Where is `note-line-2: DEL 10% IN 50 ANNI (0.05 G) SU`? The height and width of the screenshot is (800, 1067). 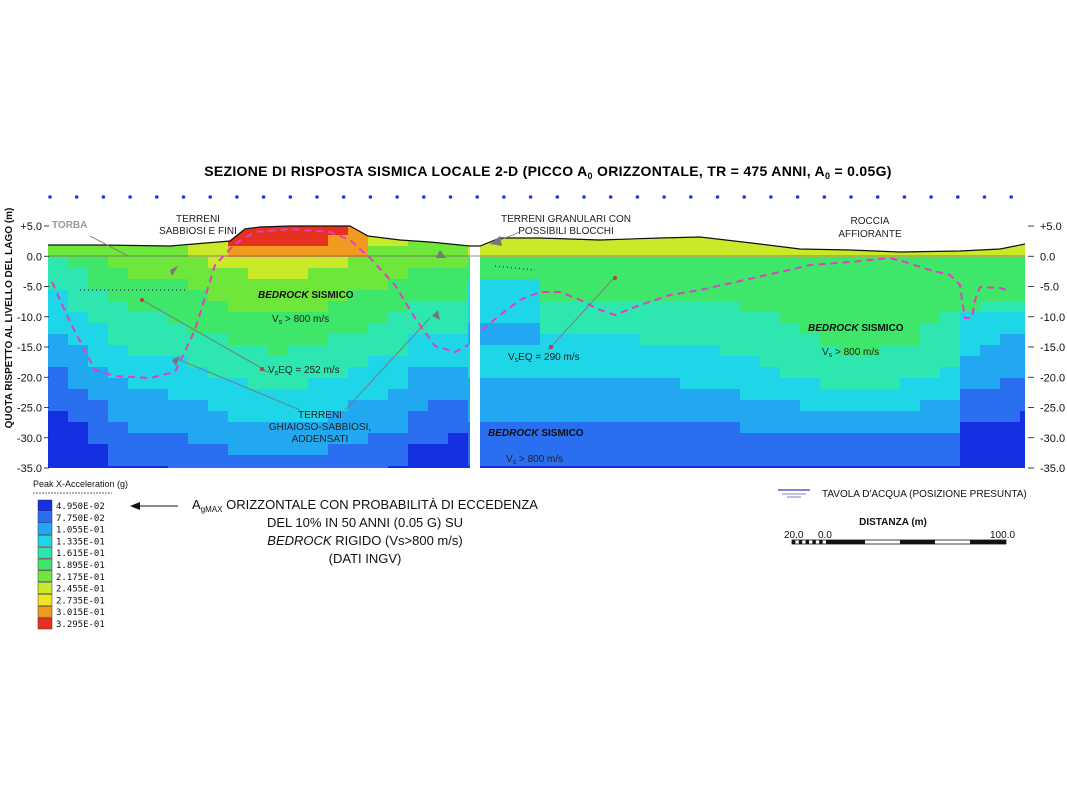 note-line-2: DEL 10% IN 50 ANNI (0.05 G) SU is located at coordinates (365, 522).